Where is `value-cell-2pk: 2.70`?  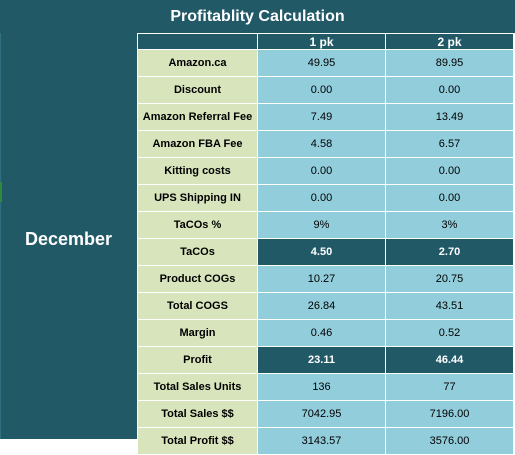
value-cell-2pk: 2.70 is located at coordinates (449, 252).